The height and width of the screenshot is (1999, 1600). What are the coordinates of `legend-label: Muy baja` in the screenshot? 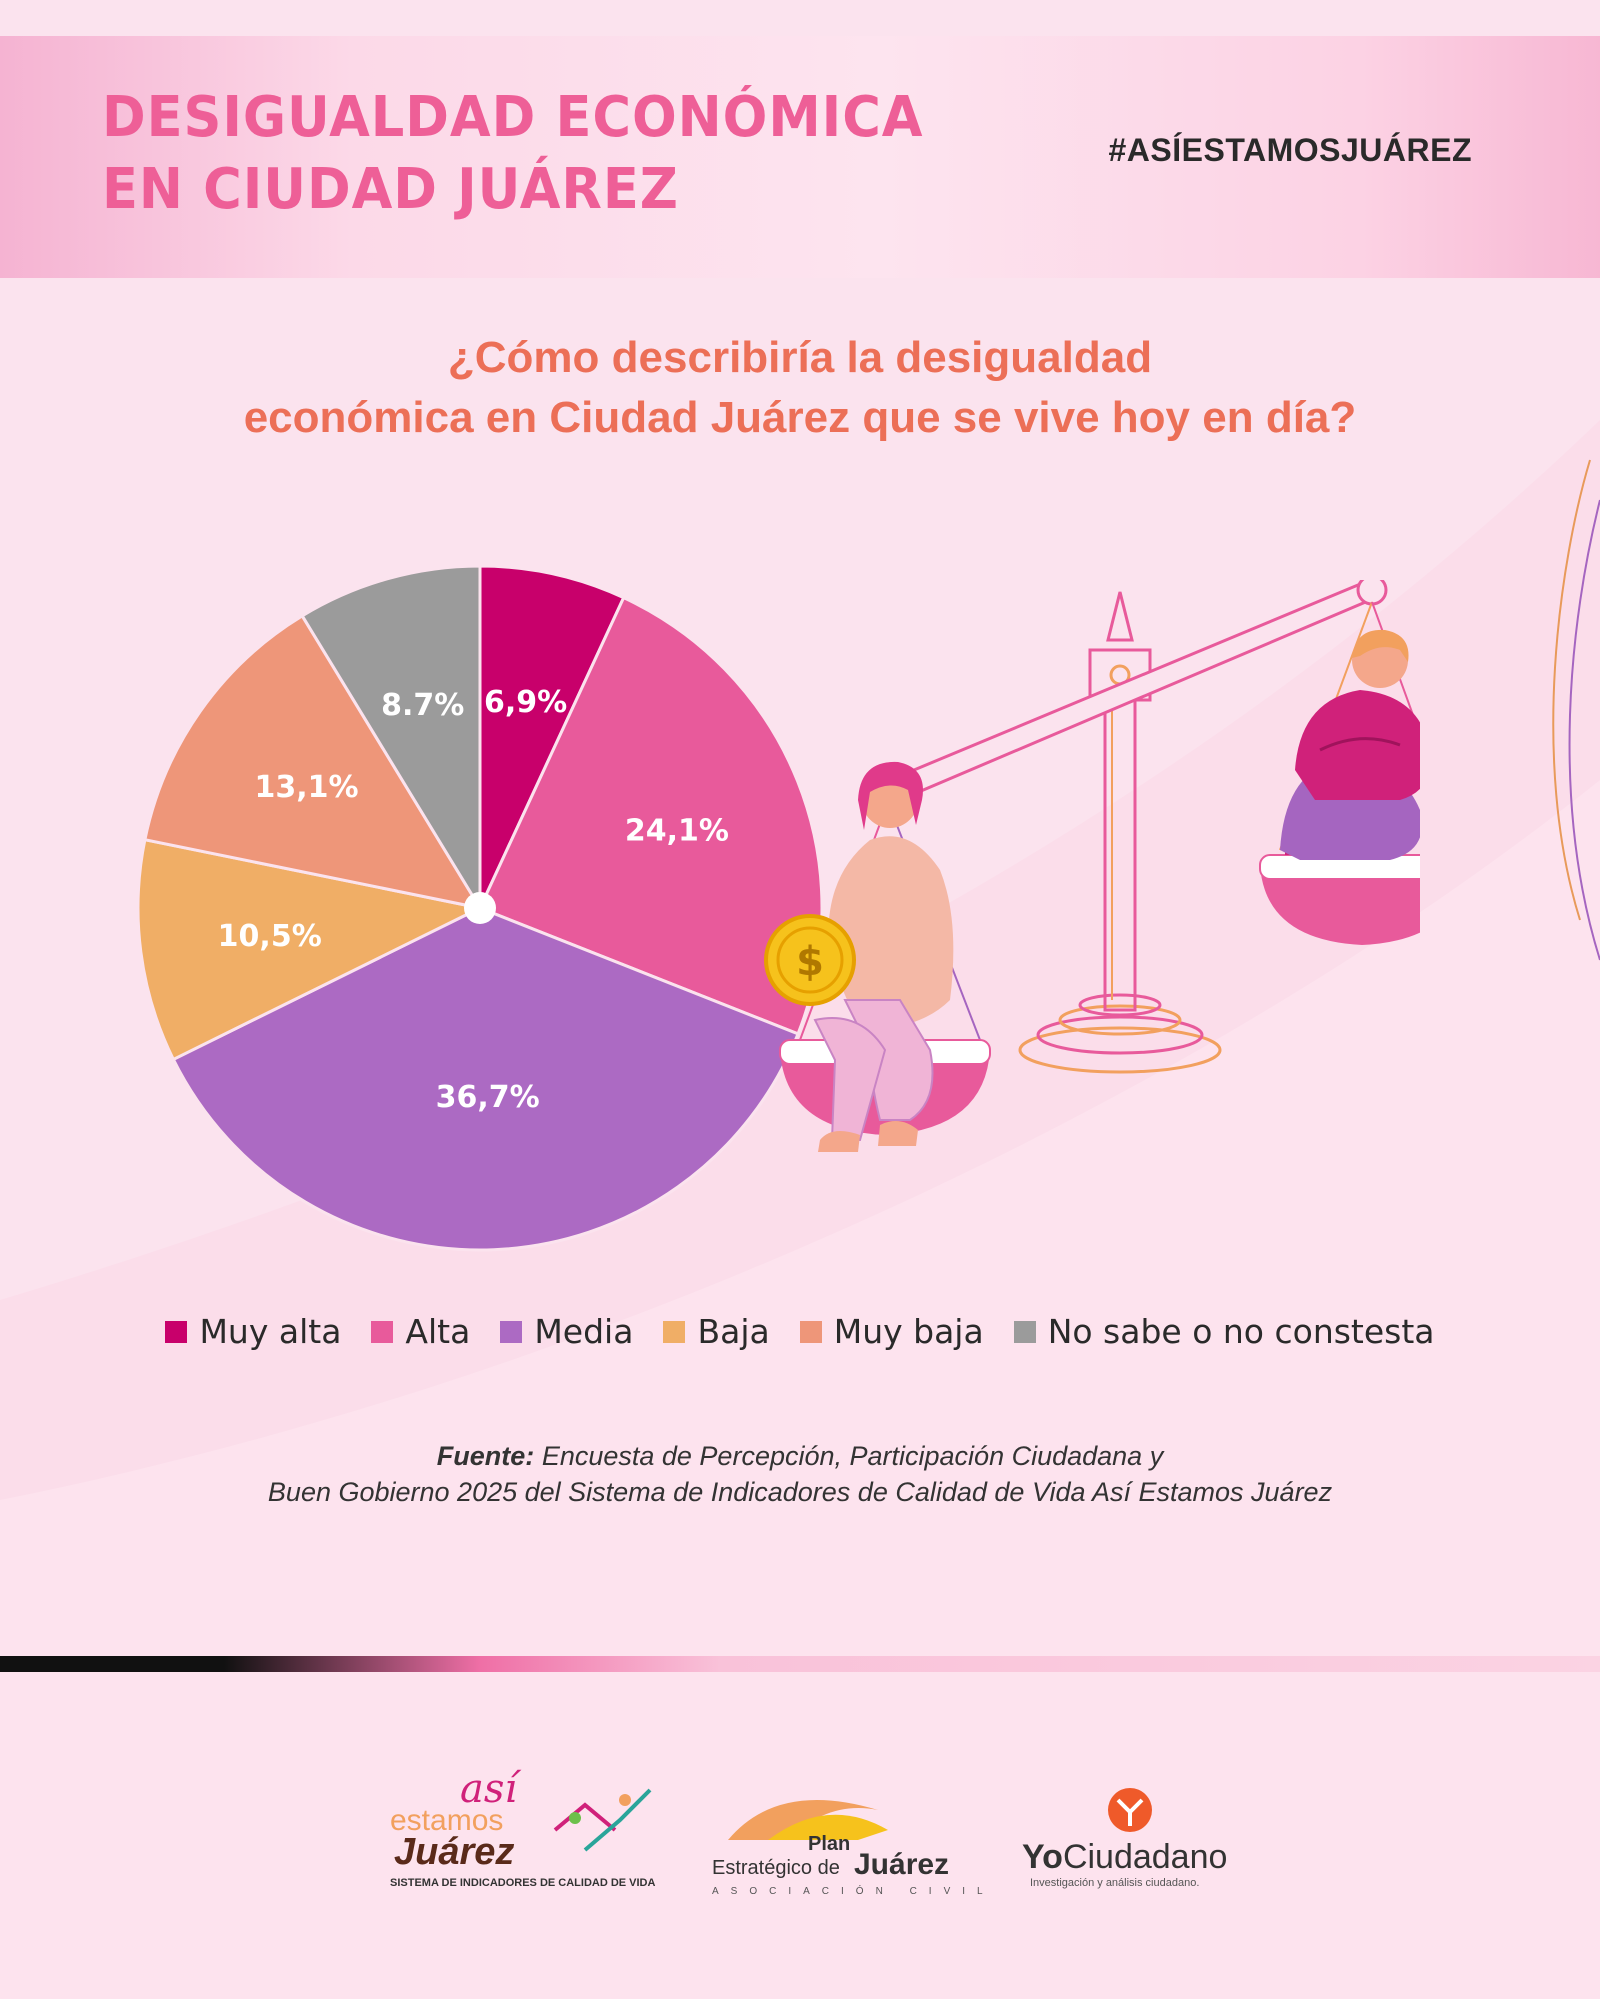 It's located at (908, 1331).